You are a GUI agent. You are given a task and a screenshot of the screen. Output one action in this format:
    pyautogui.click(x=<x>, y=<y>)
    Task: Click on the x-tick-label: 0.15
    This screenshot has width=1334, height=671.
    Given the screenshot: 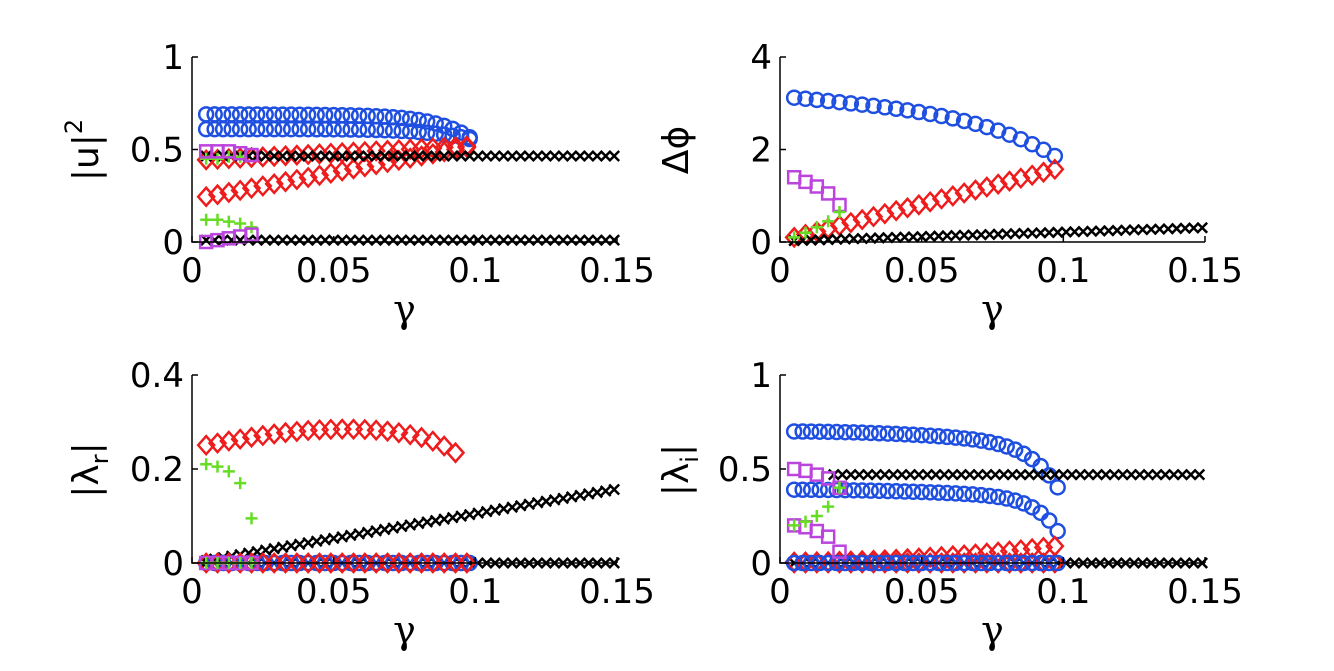 What is the action you would take?
    pyautogui.click(x=617, y=271)
    